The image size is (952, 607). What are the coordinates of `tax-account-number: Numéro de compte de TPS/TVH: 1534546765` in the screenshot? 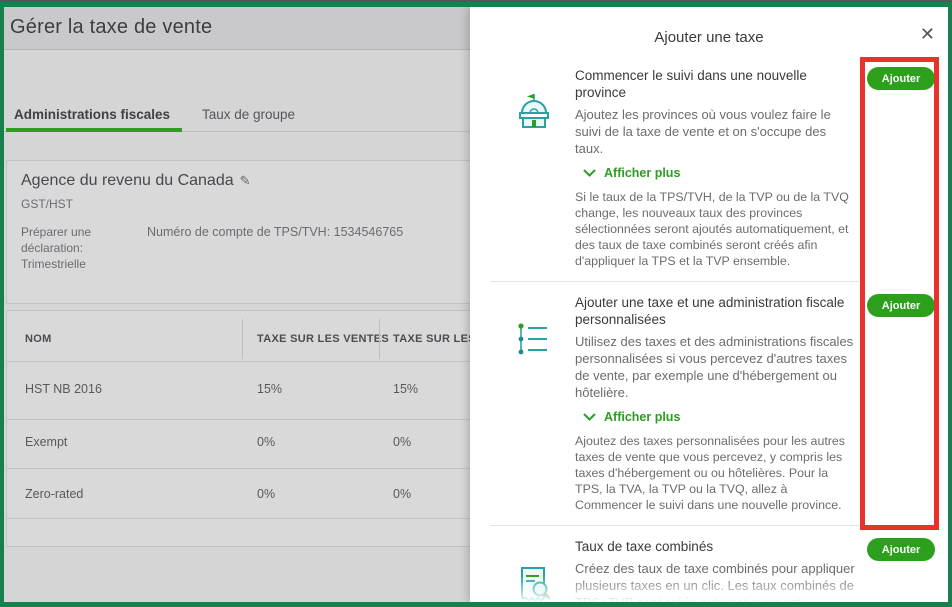 It's located at (275, 232).